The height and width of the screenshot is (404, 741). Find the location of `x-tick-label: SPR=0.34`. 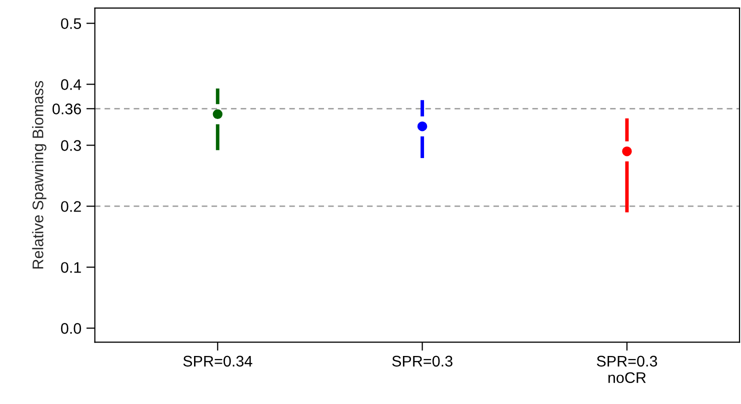

x-tick-label: SPR=0.34 is located at coordinates (217, 361).